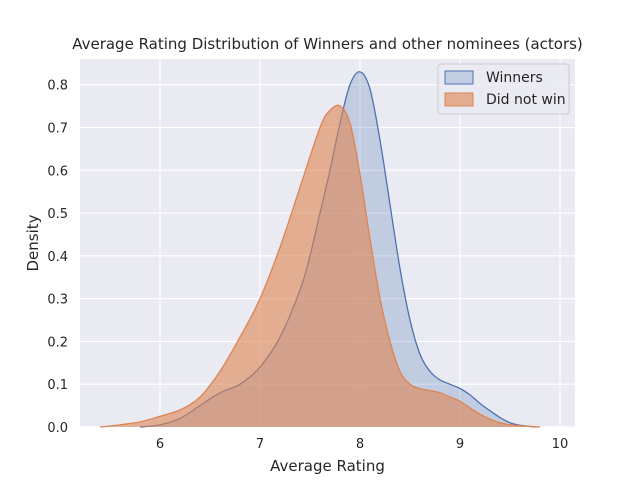 This screenshot has height=480, width=640. I want to click on y-tick-label-6: 0.6, so click(57, 171).